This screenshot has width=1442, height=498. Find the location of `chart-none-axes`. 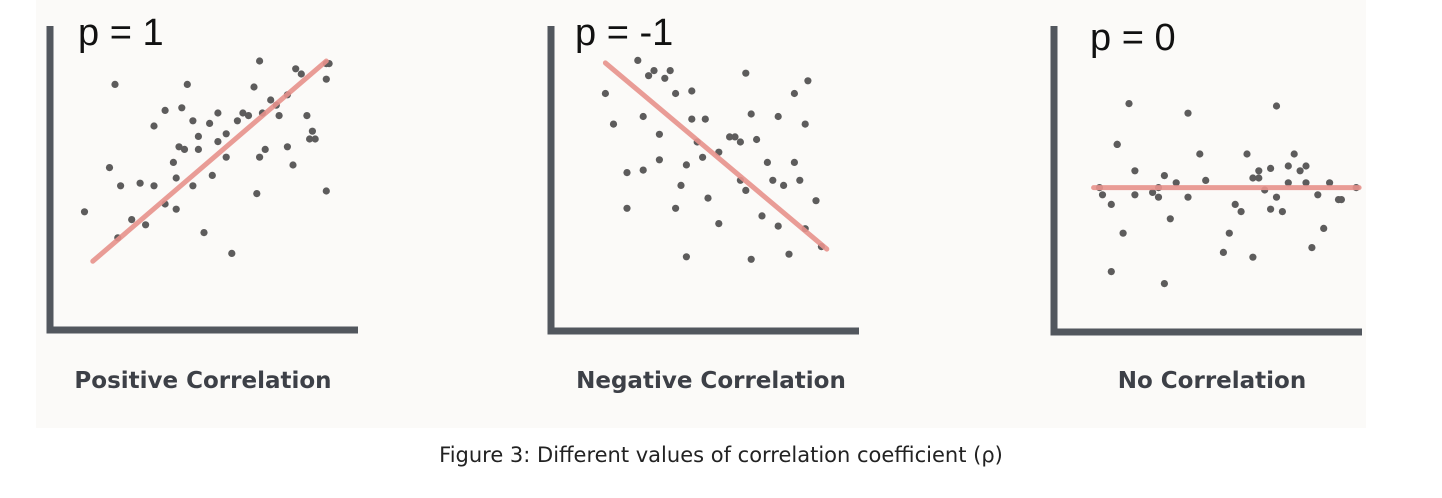

chart-none-axes is located at coordinates (1206, 181).